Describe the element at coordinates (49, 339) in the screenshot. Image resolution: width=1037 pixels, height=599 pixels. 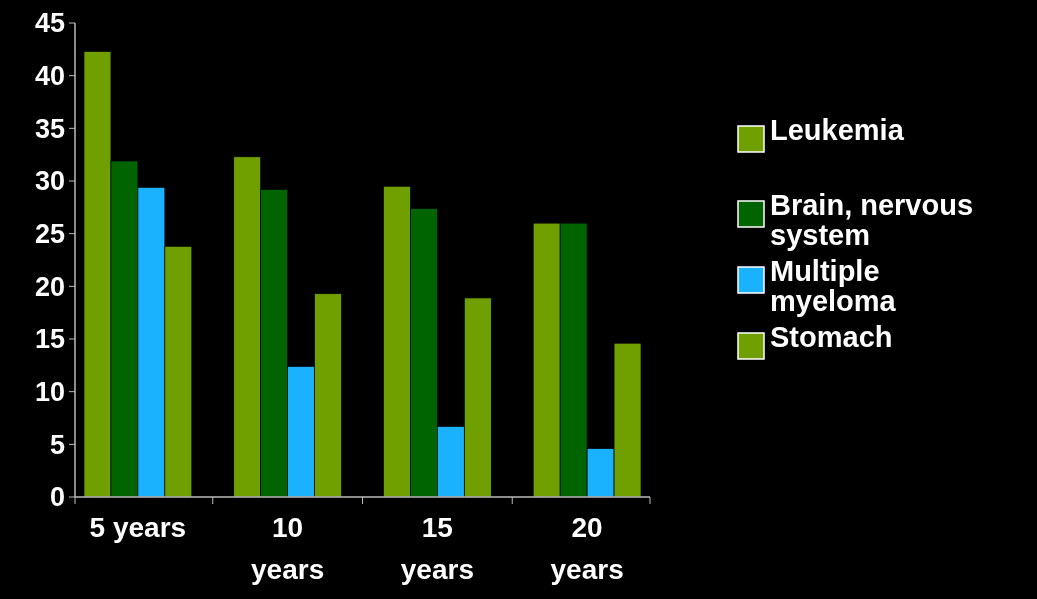
I see `y-tick-label: 15` at that location.